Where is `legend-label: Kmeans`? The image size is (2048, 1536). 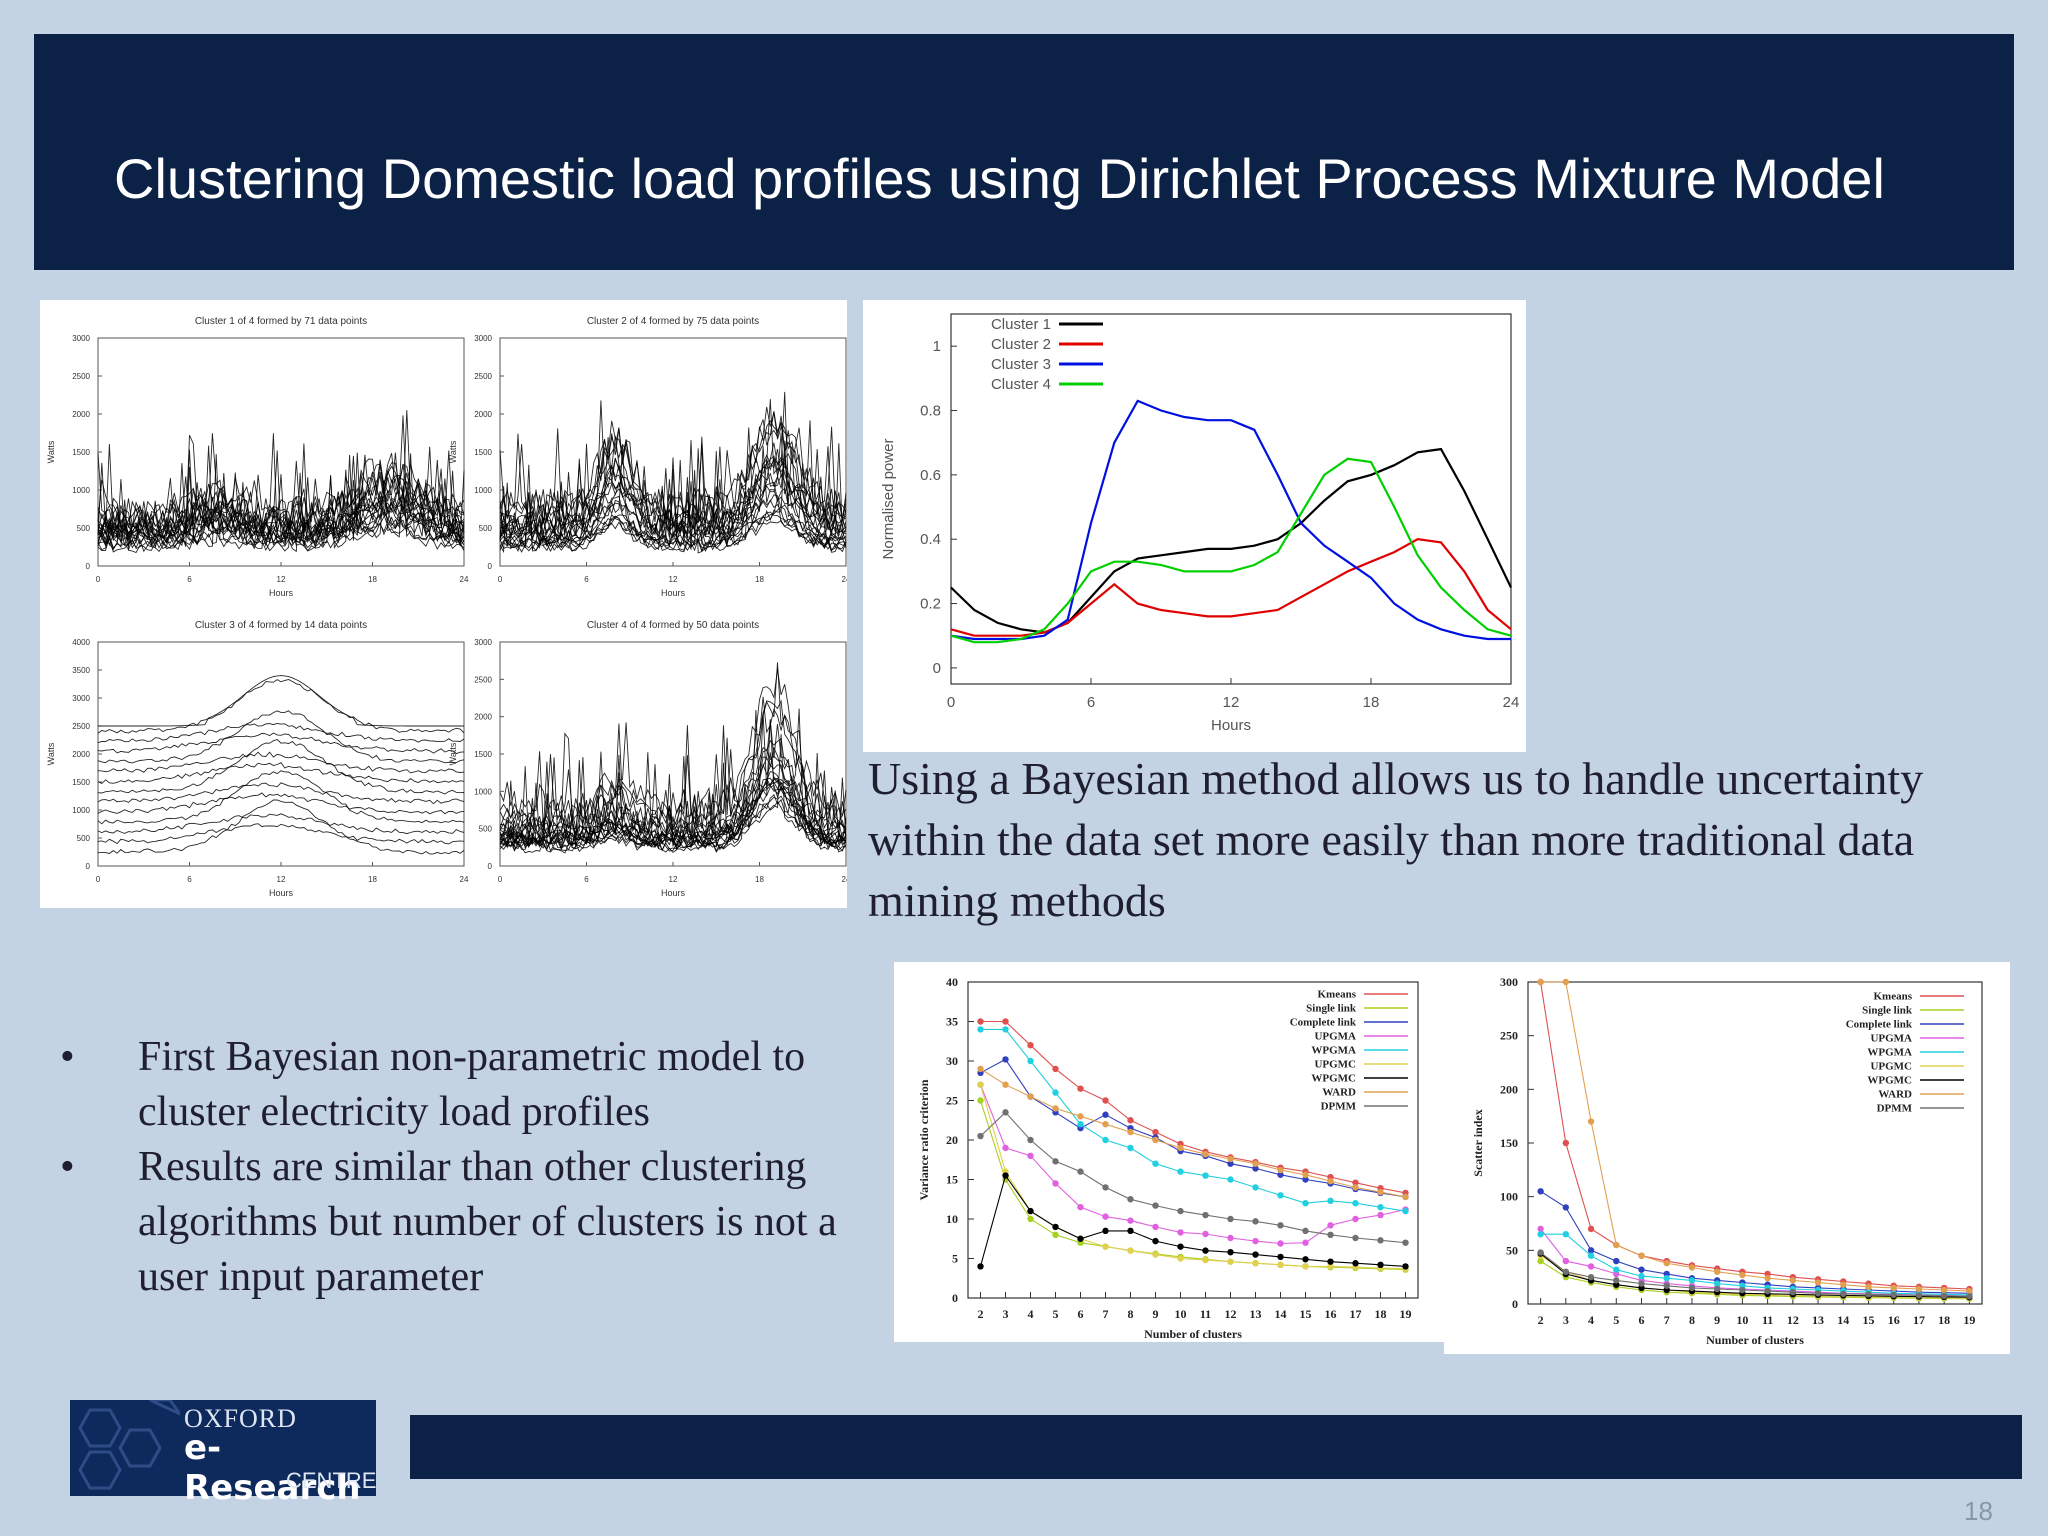 legend-label: Kmeans is located at coordinates (1893, 997).